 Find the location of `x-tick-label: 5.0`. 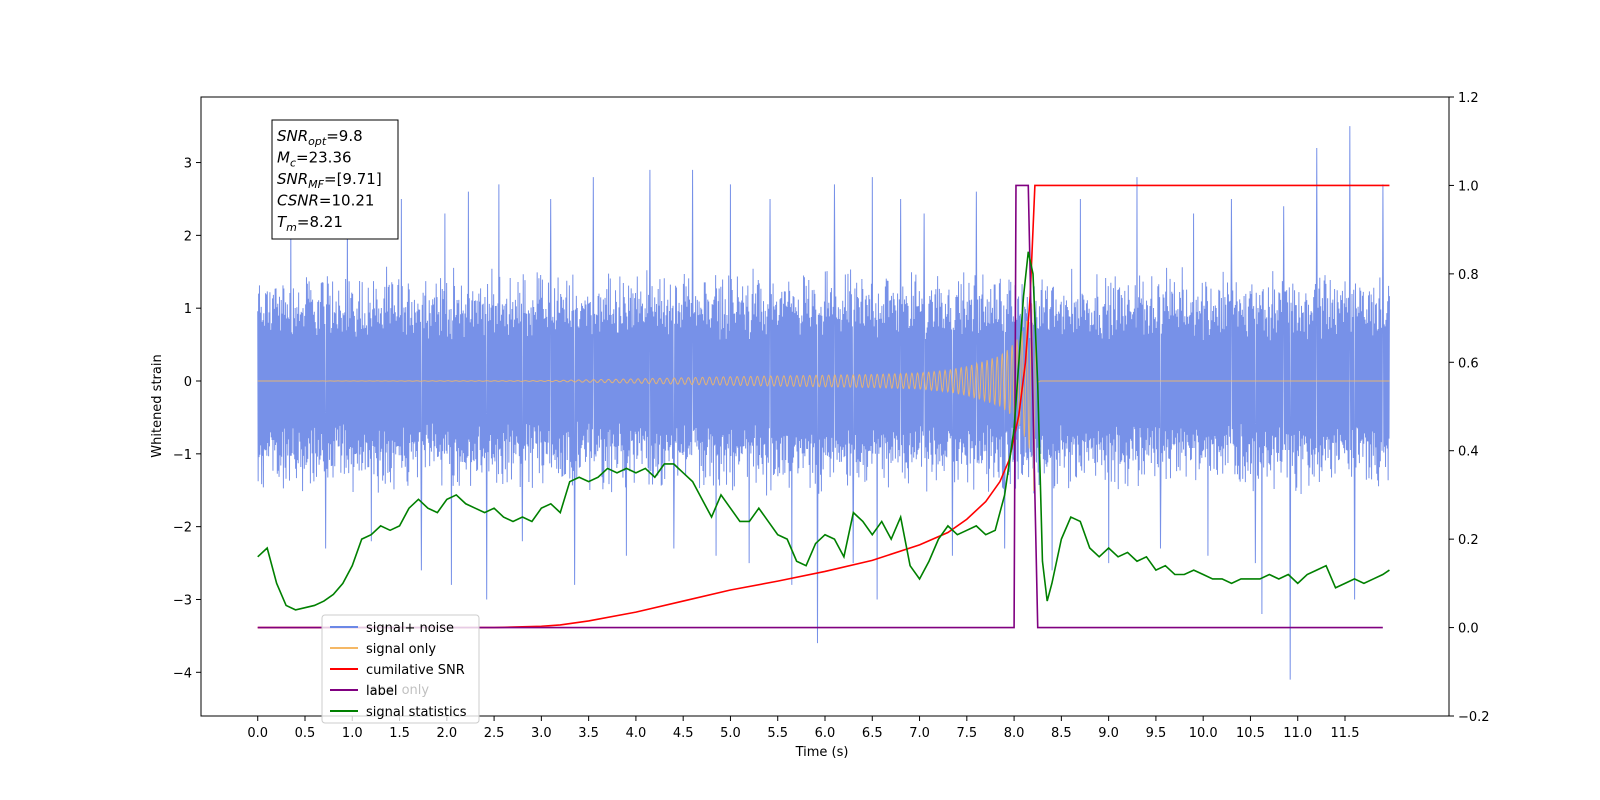

x-tick-label: 5.0 is located at coordinates (730, 733).